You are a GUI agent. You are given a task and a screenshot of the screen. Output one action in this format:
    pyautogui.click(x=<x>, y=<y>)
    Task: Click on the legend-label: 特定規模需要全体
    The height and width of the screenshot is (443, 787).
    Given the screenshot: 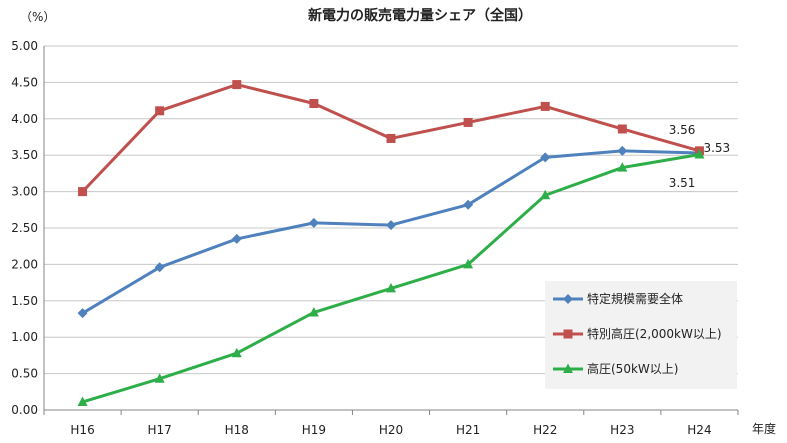 What is the action you would take?
    pyautogui.click(x=635, y=298)
    